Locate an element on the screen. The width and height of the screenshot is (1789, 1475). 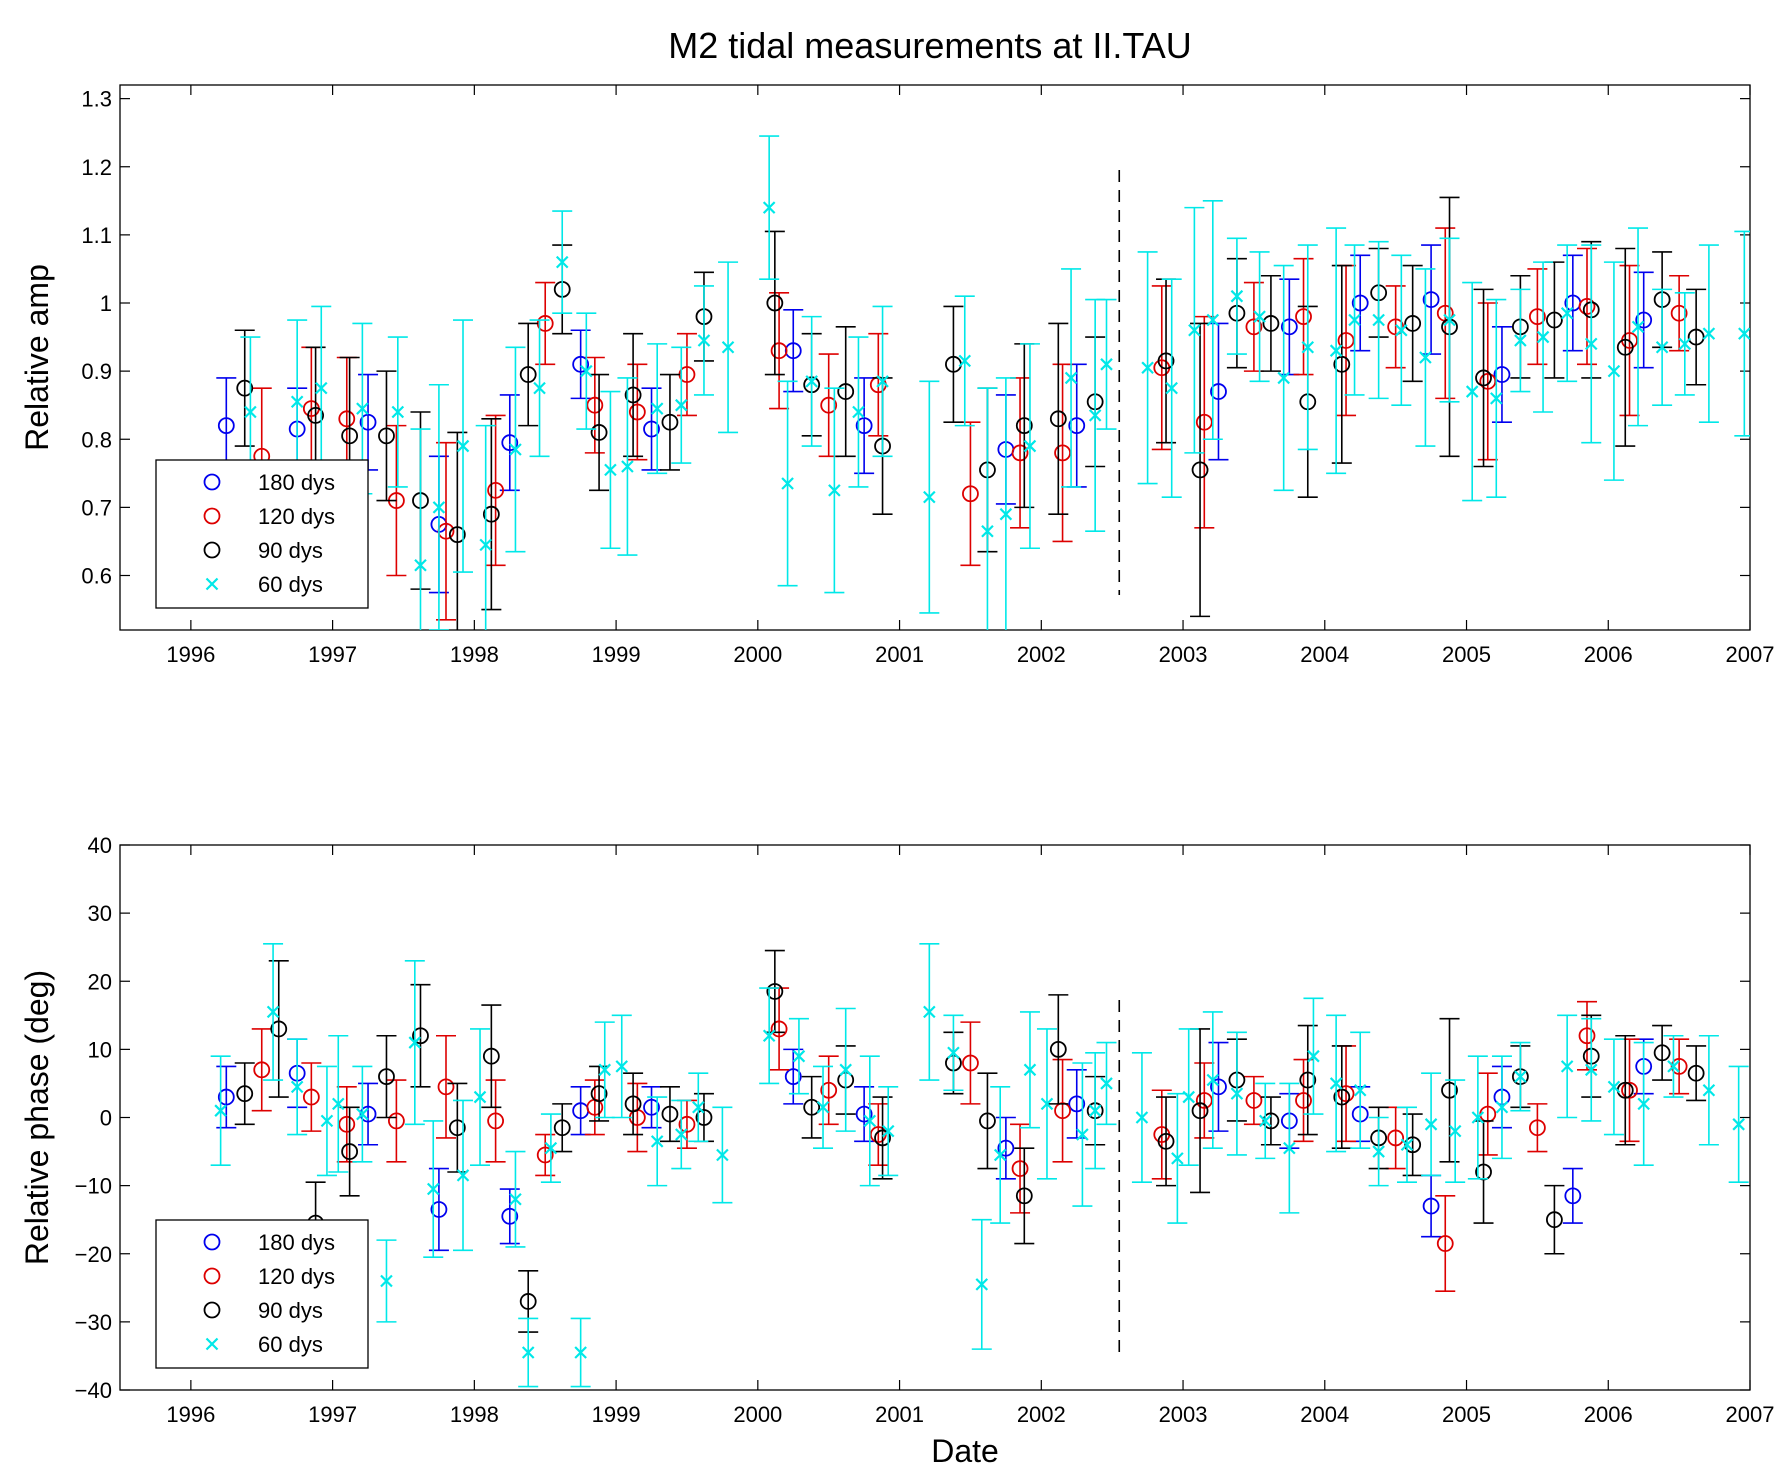
x-tick-label: 2003 is located at coordinates (1183, 1414).